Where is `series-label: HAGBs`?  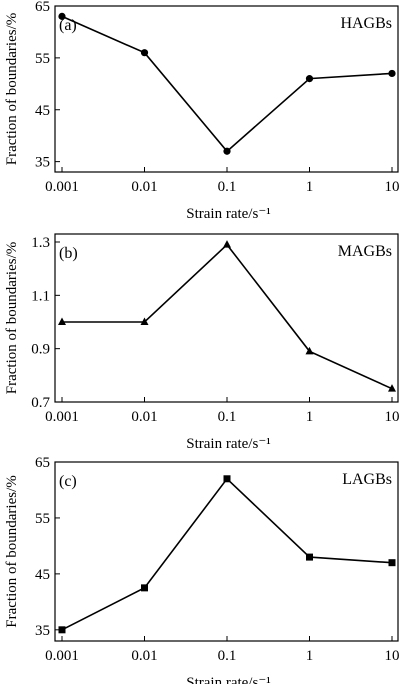 series-label: HAGBs is located at coordinates (366, 23).